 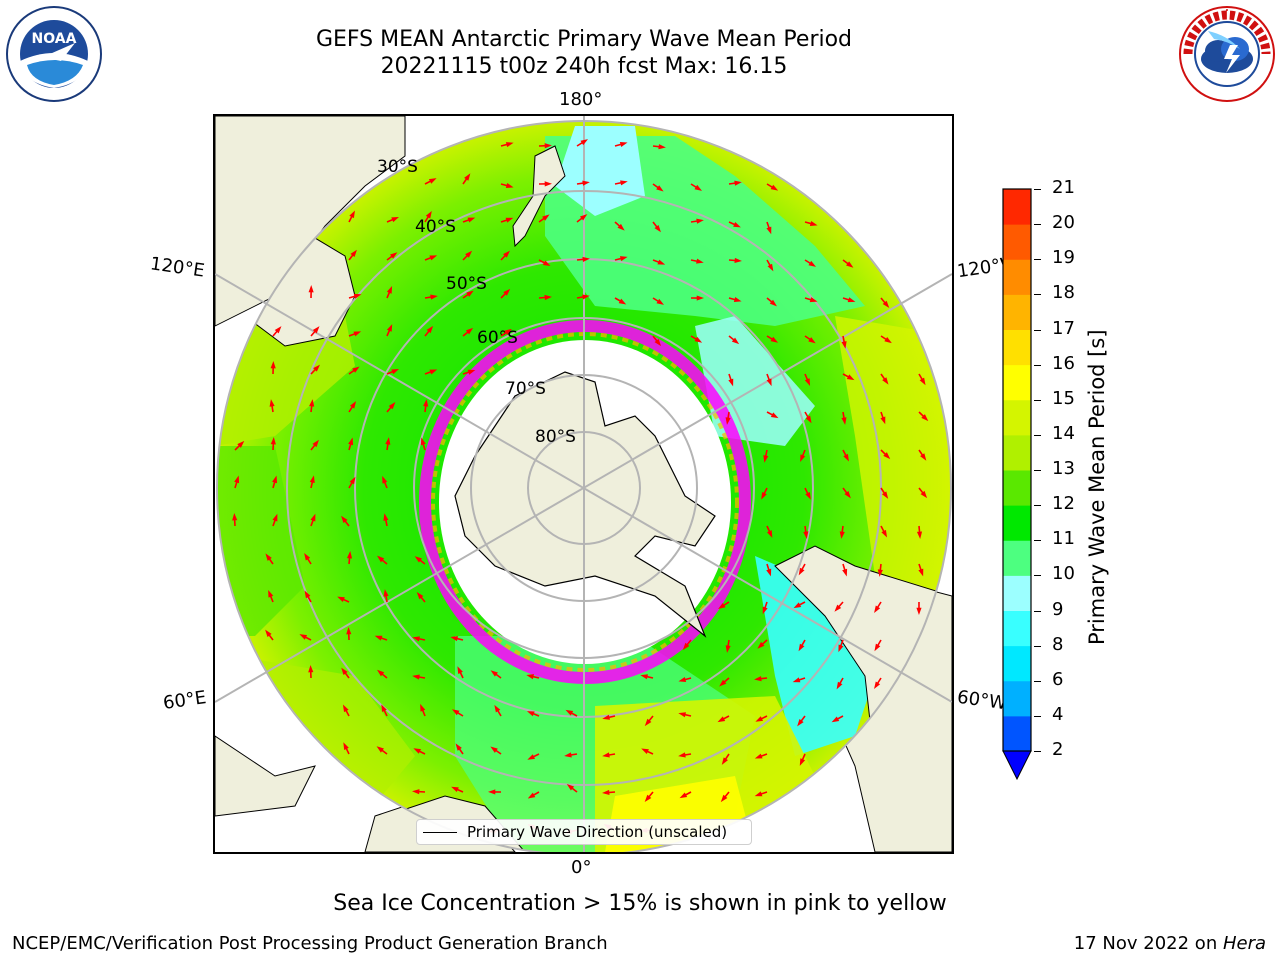 I want to click on lon-label-180: 180°, so click(x=581, y=99).